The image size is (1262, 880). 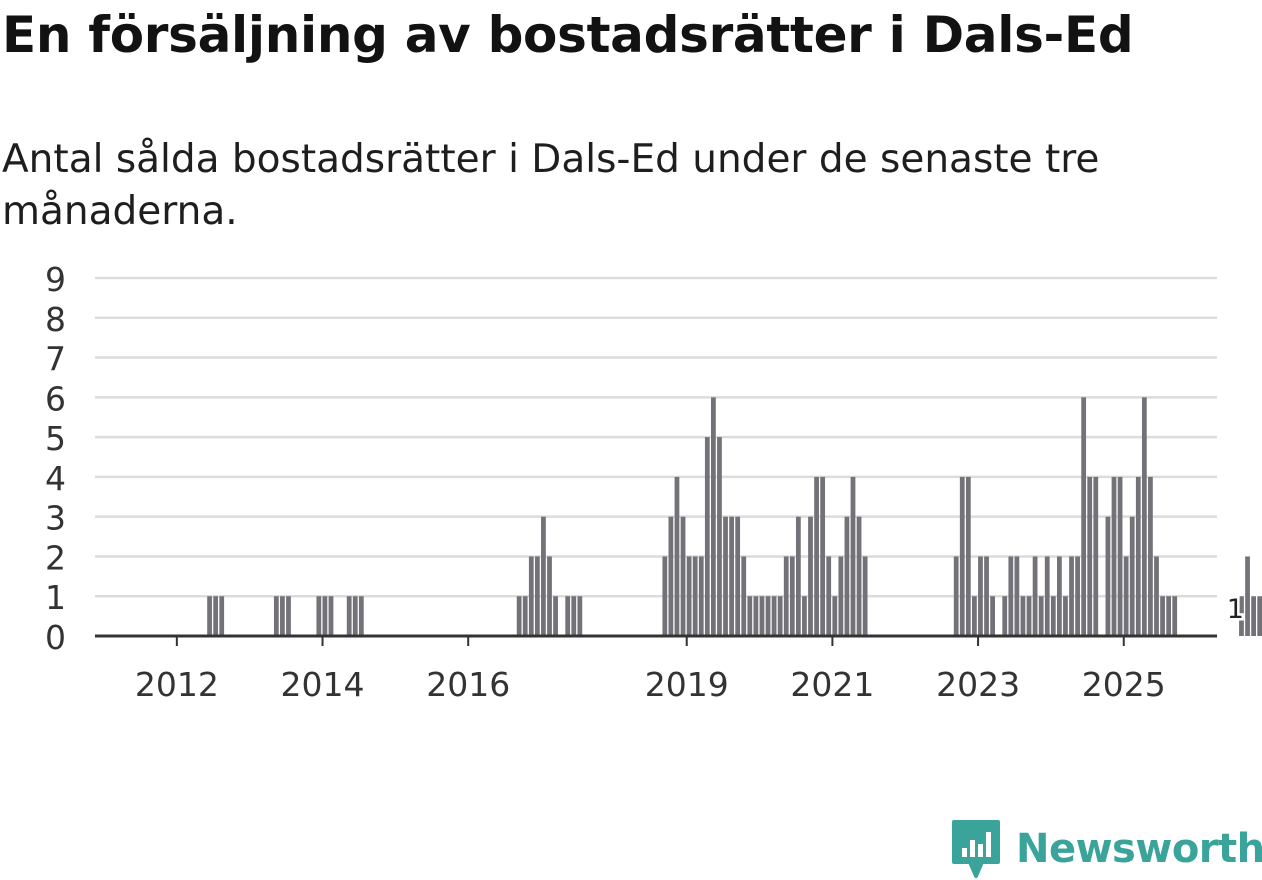 I want to click on x-tick-label: 2016, so click(x=468, y=684).